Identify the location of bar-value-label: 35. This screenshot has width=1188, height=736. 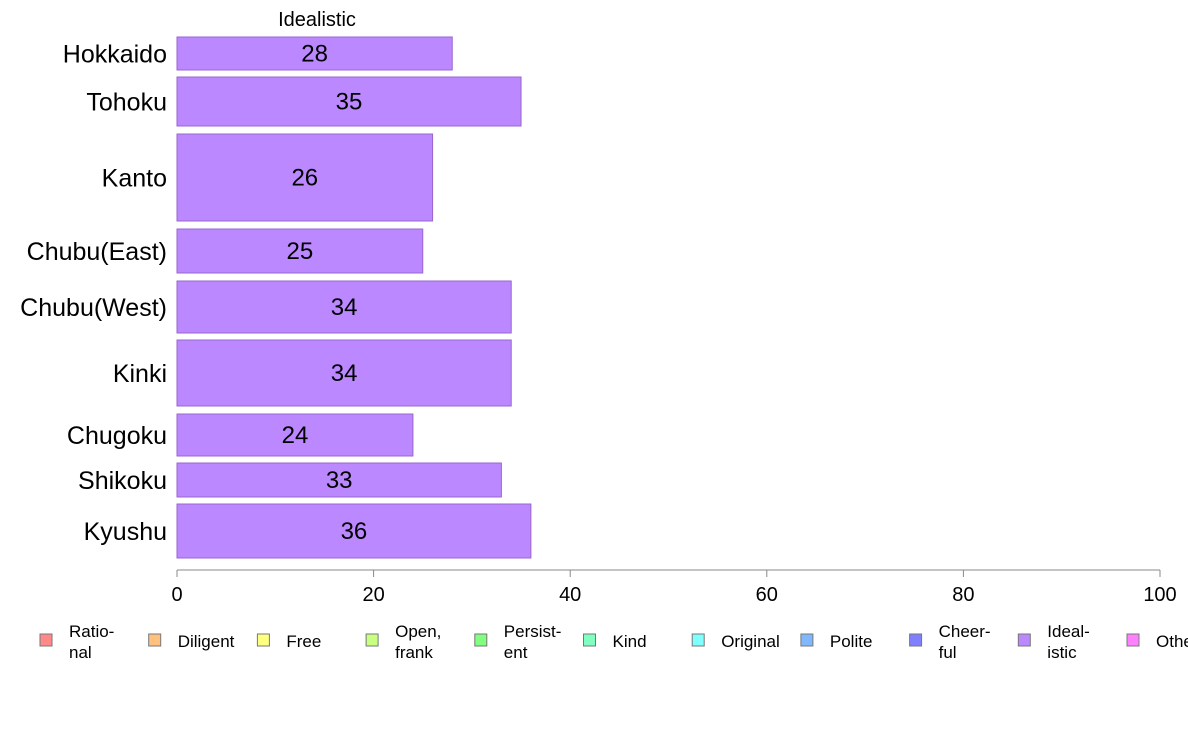
(349, 102).